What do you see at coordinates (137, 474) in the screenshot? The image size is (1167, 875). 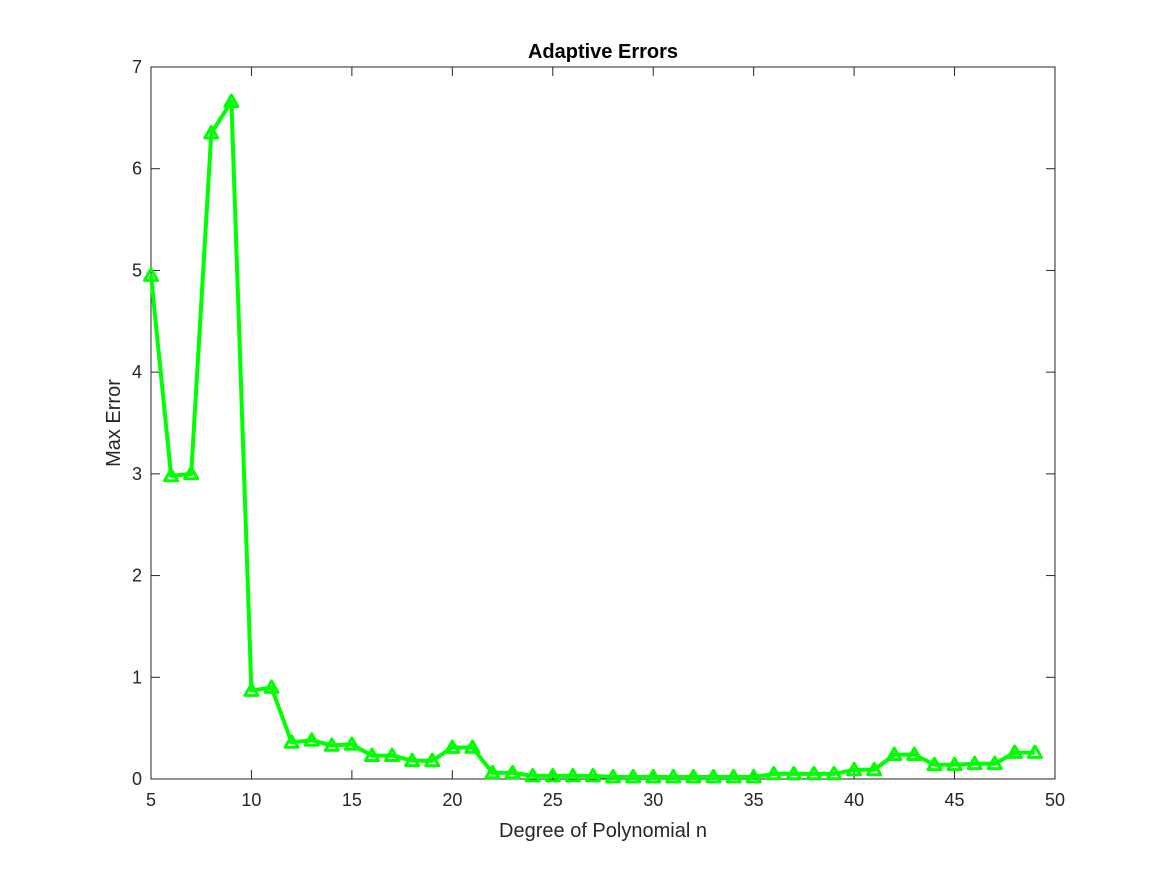 I see `y-tick-label: 3` at bounding box center [137, 474].